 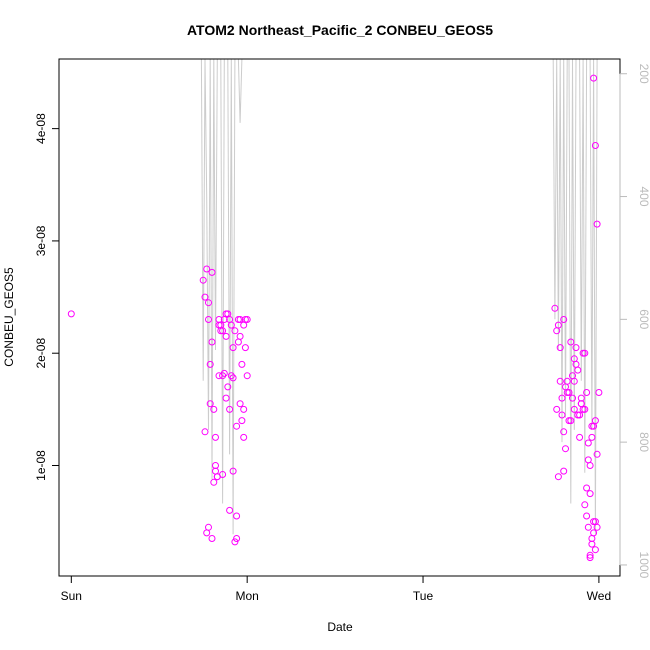 I want to click on y-tick-label: 3e-08, so click(x=41, y=240).